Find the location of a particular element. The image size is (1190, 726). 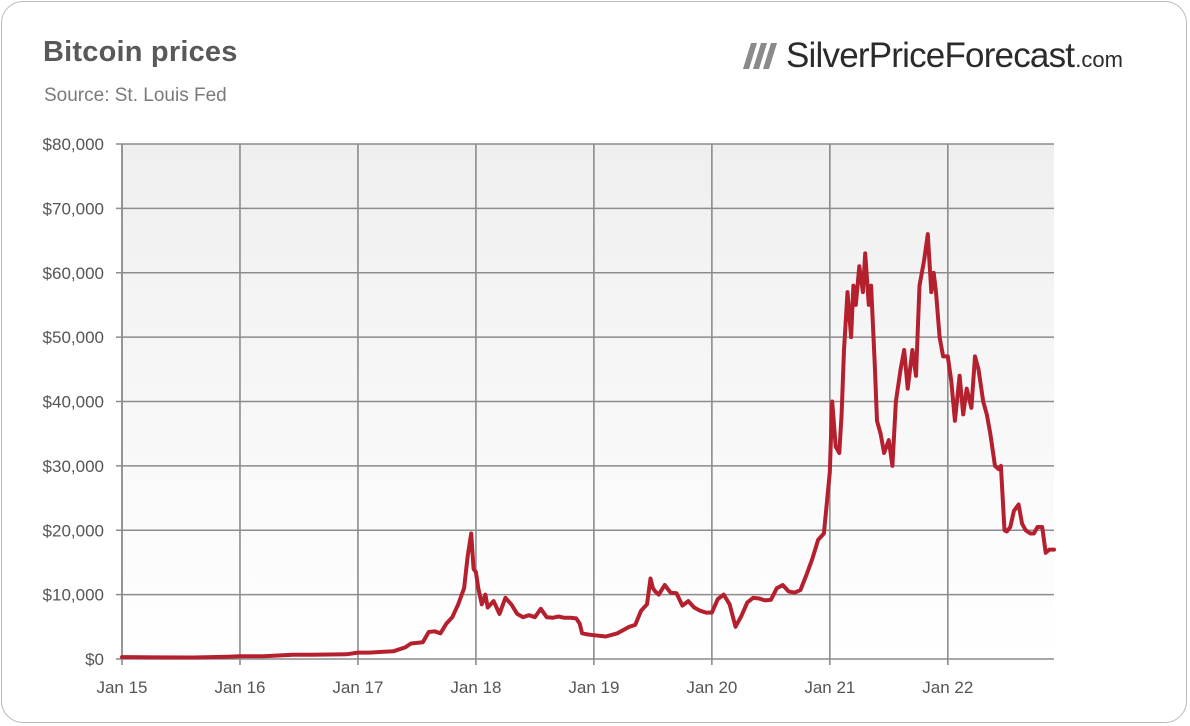

y-tick-label: $80,000 is located at coordinates (73, 144).